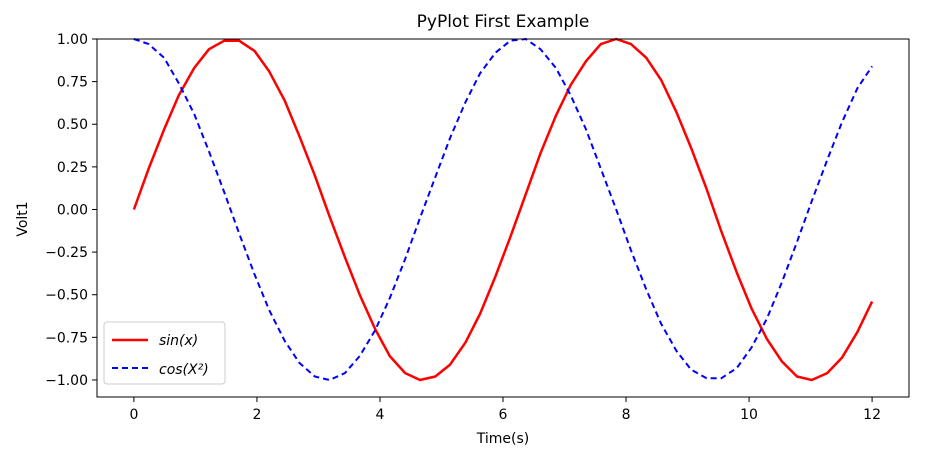  I want to click on x-tick-label: 2, so click(256, 415).